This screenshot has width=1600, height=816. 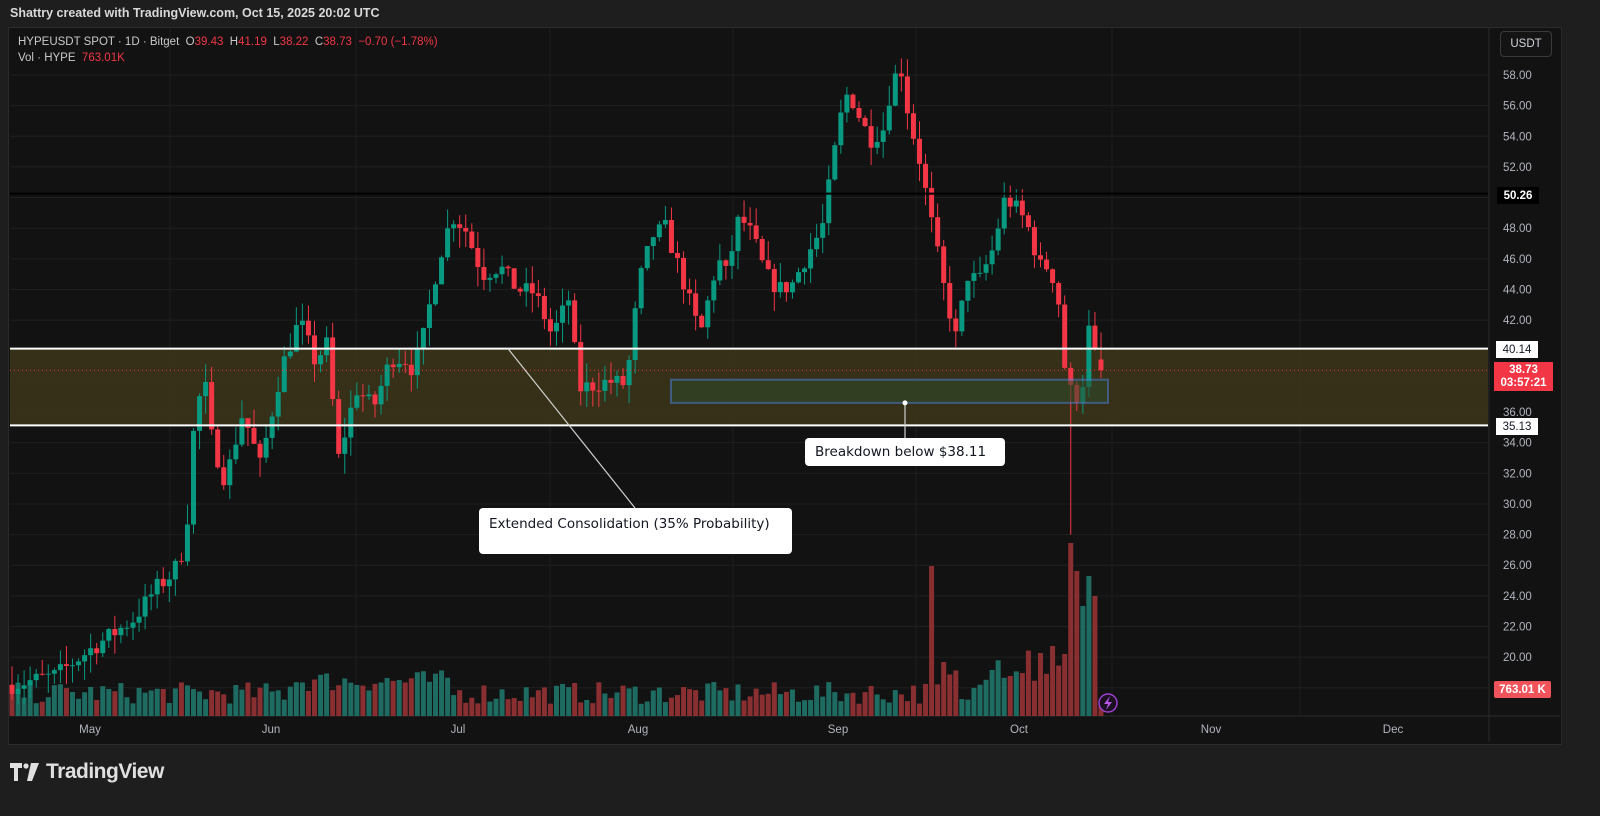 What do you see at coordinates (1522, 689) in the screenshot?
I see `volume-price-tag: 763.01 K` at bounding box center [1522, 689].